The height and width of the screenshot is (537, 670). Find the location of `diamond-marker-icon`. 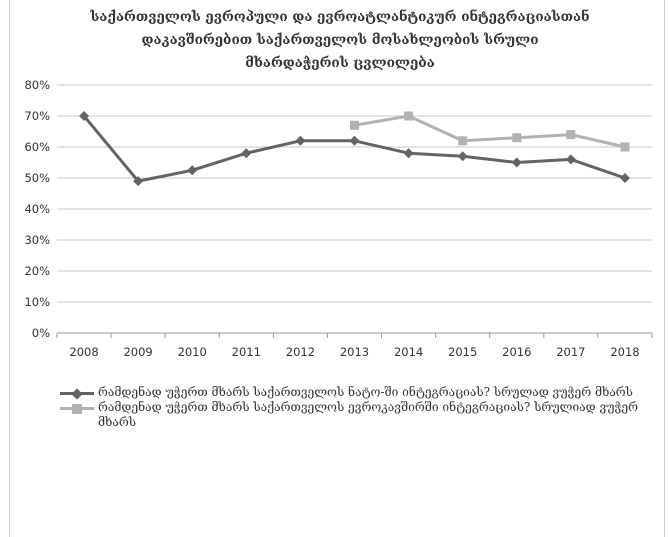

diamond-marker-icon is located at coordinates (77, 393).